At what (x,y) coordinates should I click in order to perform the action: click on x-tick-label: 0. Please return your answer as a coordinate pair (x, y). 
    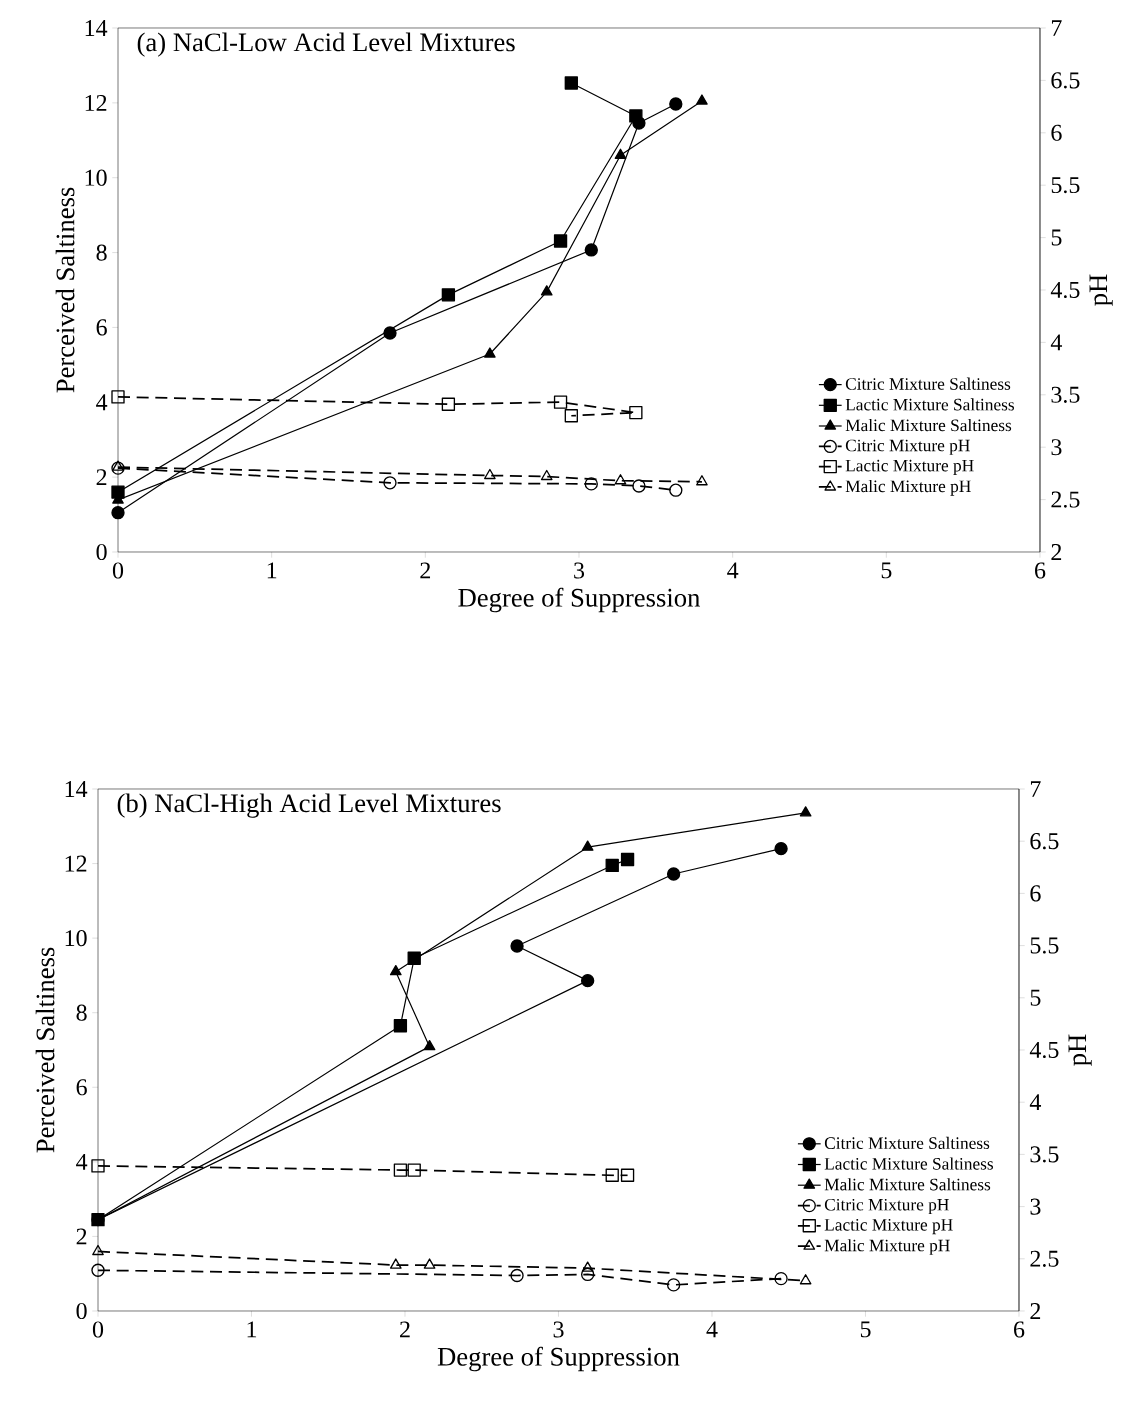
    Looking at the image, I should click on (118, 570).